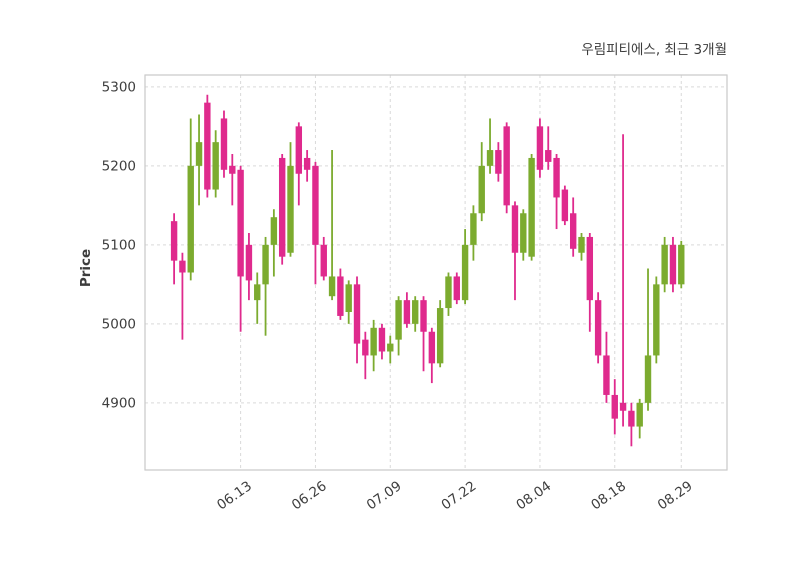  Describe the element at coordinates (119, 324) in the screenshot. I see `y-tick-label: 5000` at that location.